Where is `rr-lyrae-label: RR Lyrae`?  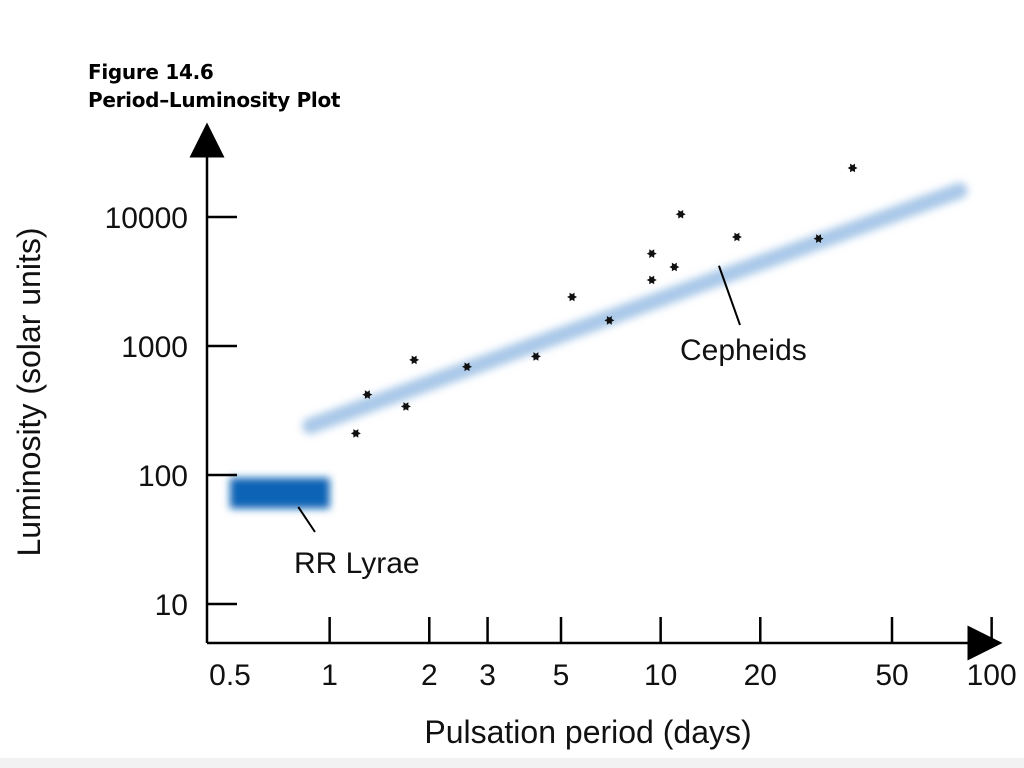
rr-lyrae-label: RR Lyrae is located at coordinates (357, 563).